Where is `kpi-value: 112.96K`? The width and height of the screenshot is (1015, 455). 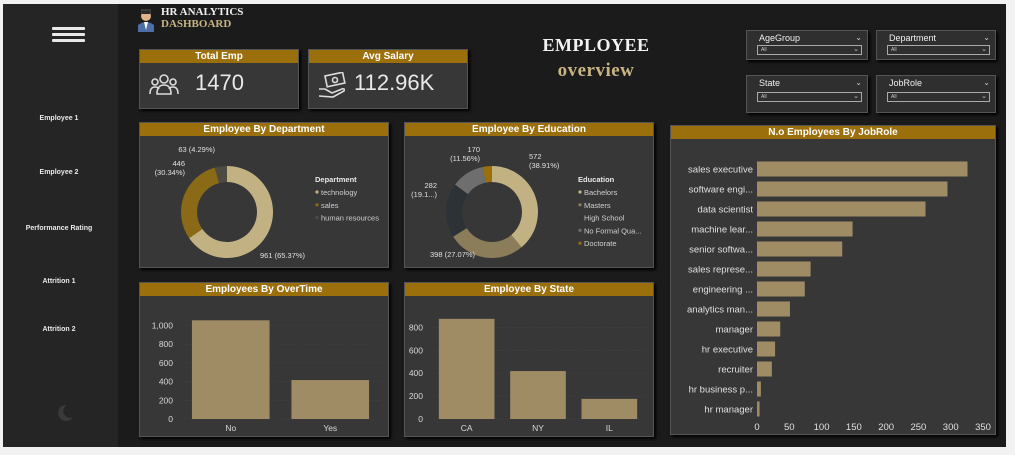
kpi-value: 112.96K is located at coordinates (394, 82).